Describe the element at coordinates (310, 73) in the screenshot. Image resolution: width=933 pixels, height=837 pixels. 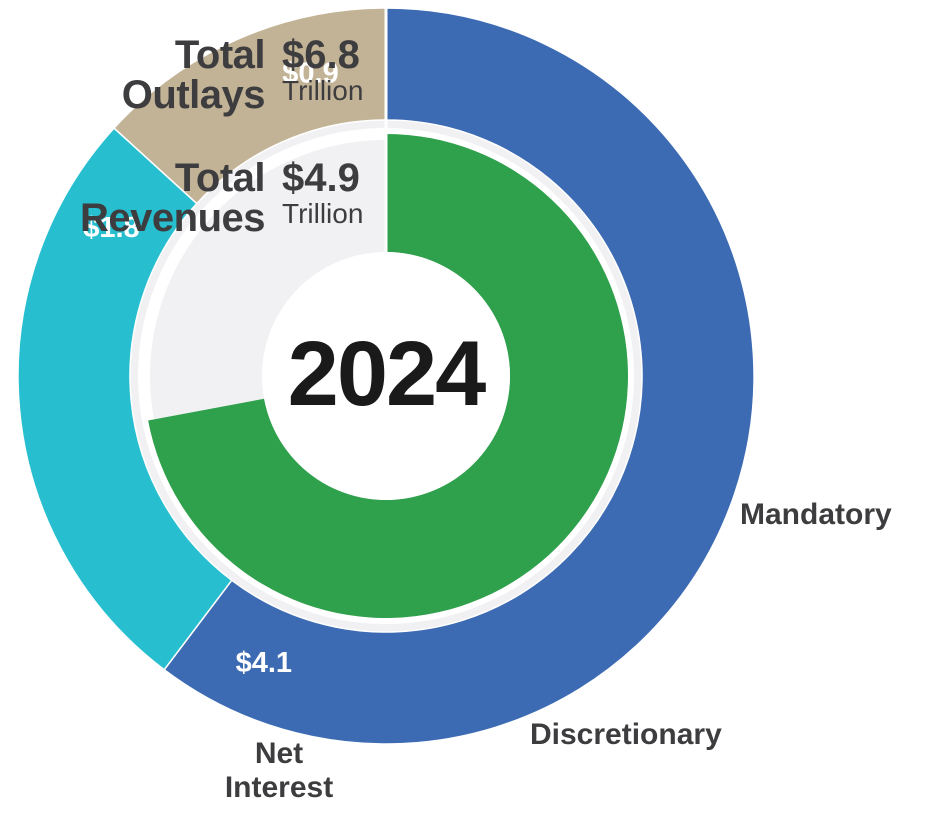
I see `value-label-net-interest: $0.9` at that location.